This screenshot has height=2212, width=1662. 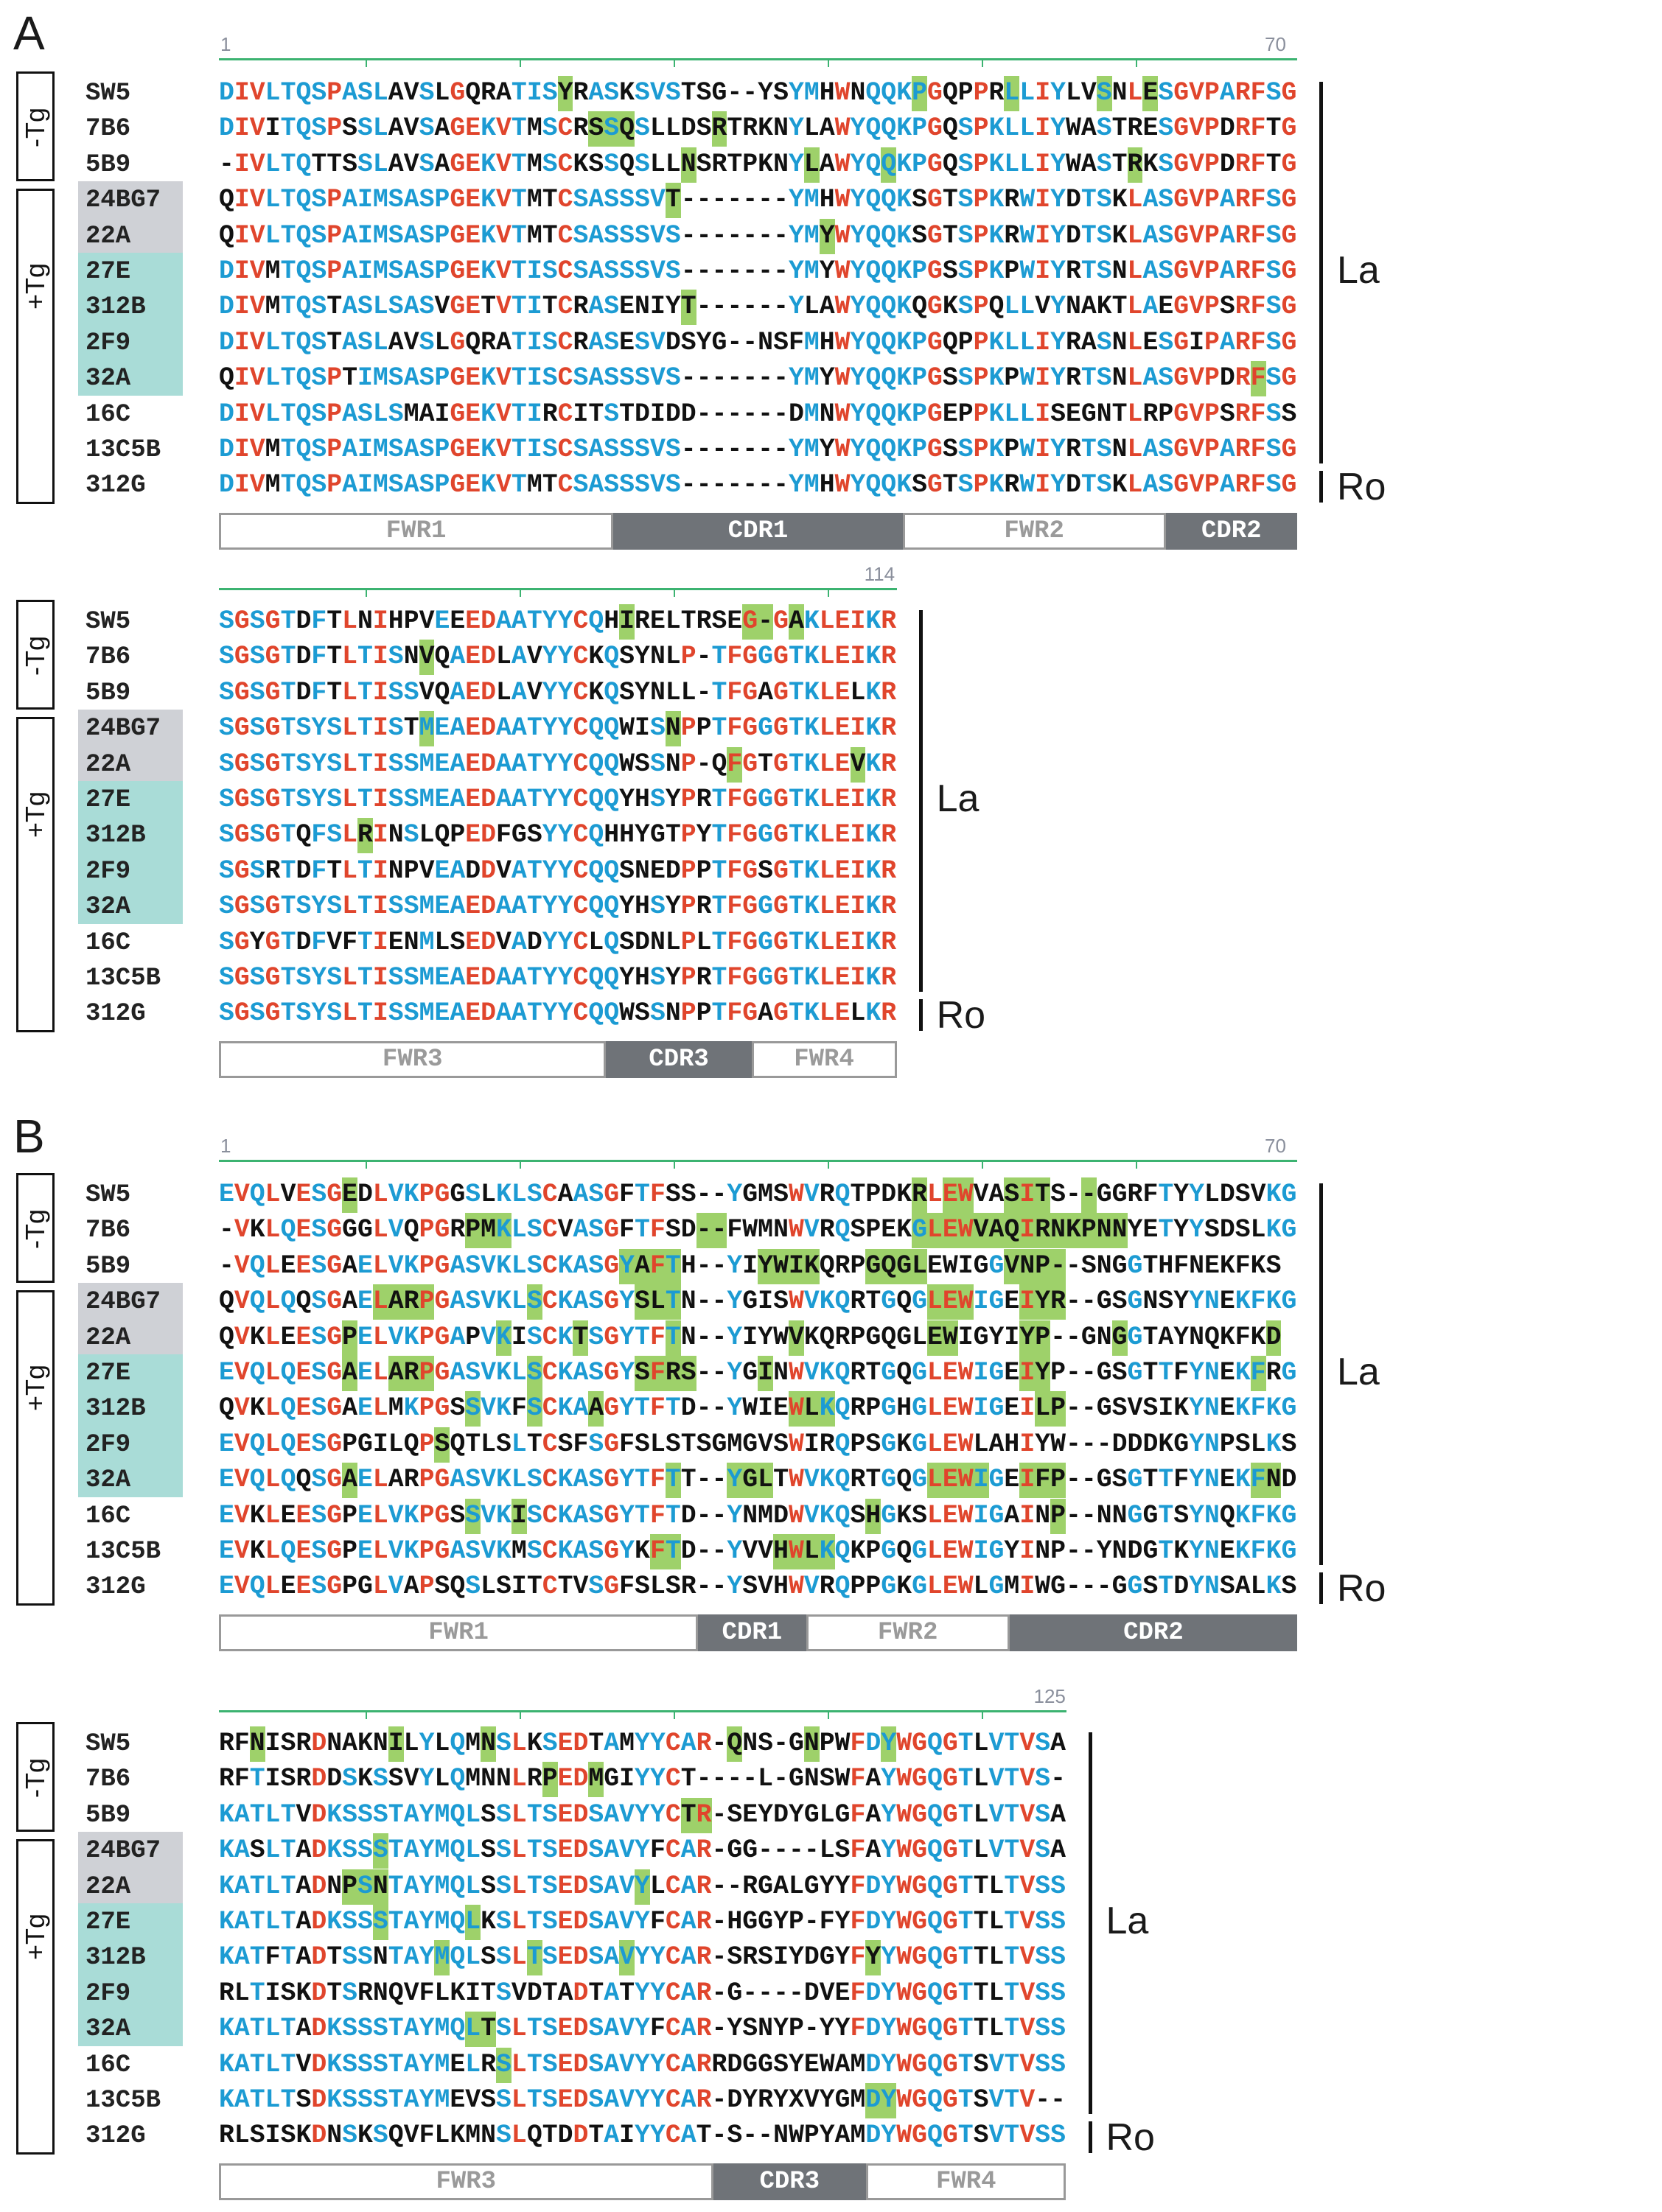 I want to click on residue: M, so click(x=427, y=1014).